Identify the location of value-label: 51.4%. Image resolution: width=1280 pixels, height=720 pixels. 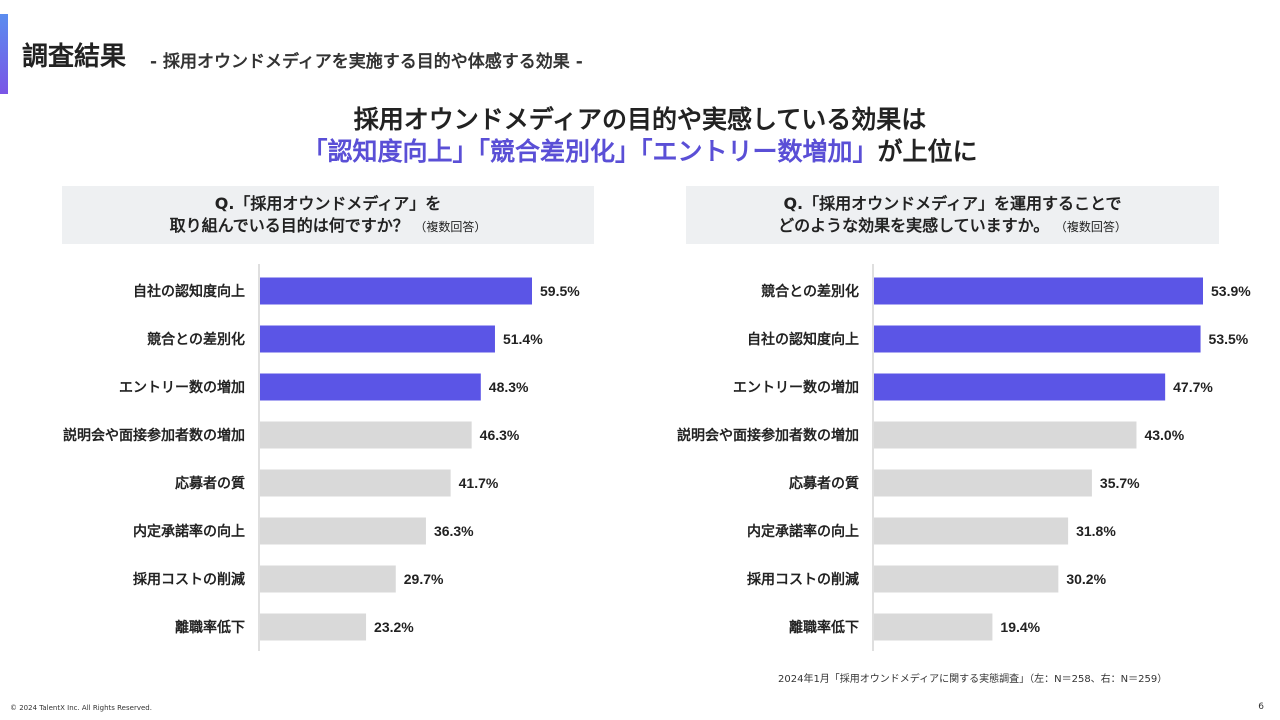
(523, 339).